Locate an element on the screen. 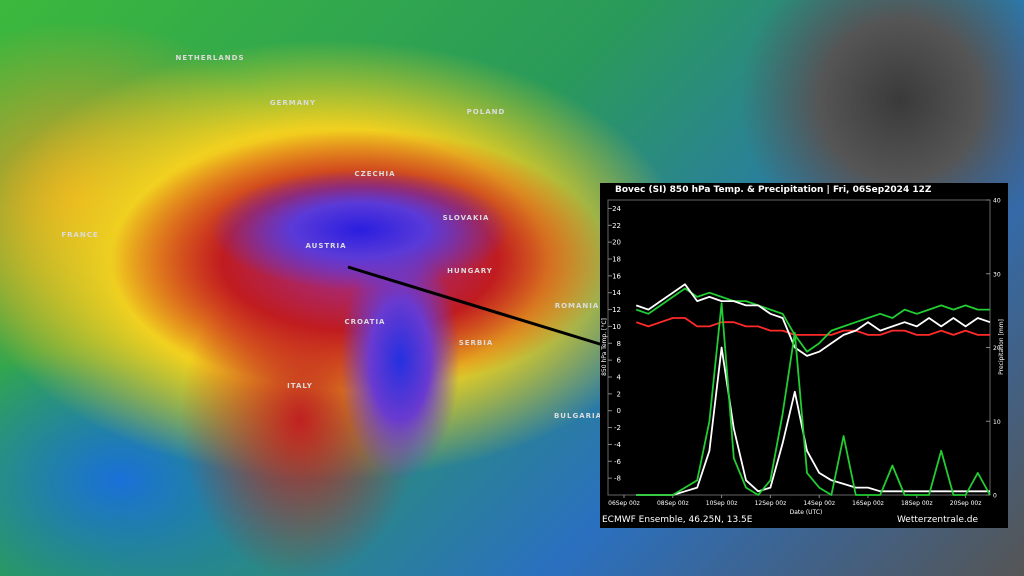 The height and width of the screenshot is (576, 1024). country-label: SLOVAKIA is located at coordinates (466, 218).